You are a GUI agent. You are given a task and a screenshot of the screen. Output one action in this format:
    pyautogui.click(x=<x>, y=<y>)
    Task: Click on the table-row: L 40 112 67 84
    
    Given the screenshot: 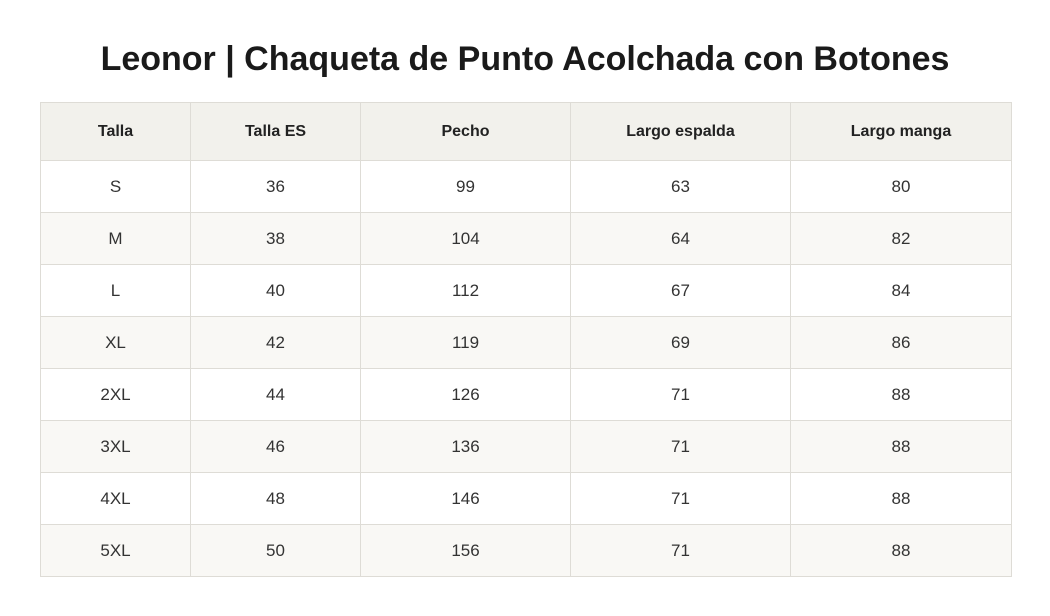 What is the action you would take?
    pyautogui.click(x=526, y=290)
    